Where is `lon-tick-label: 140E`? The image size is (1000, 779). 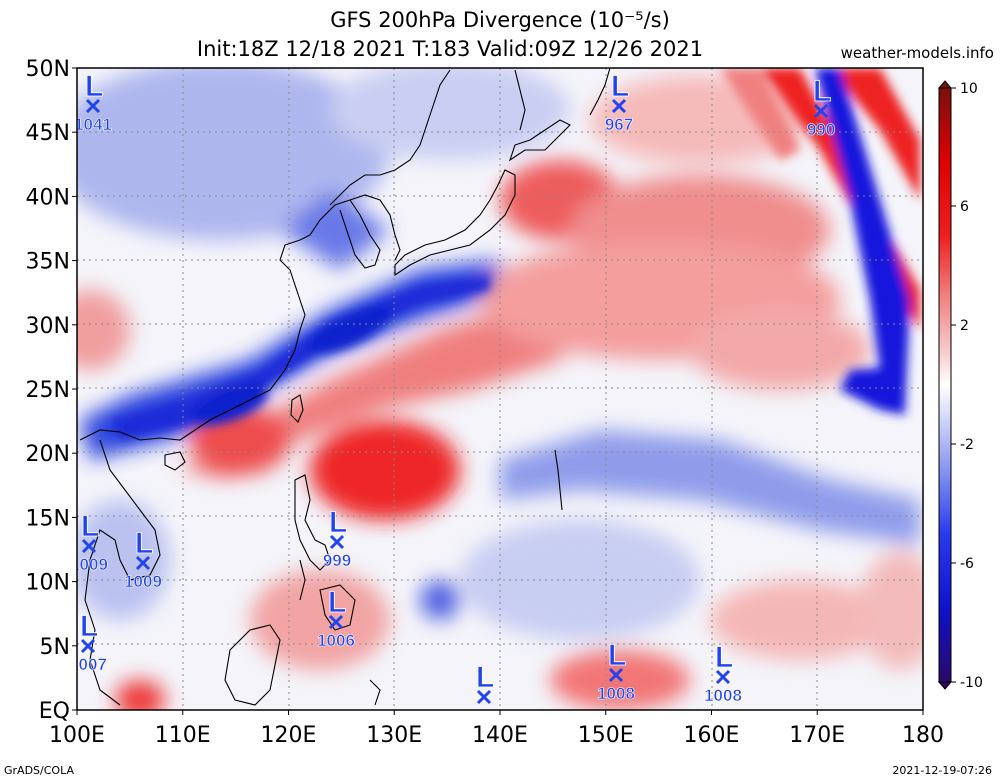 lon-tick-label: 140E is located at coordinates (500, 735).